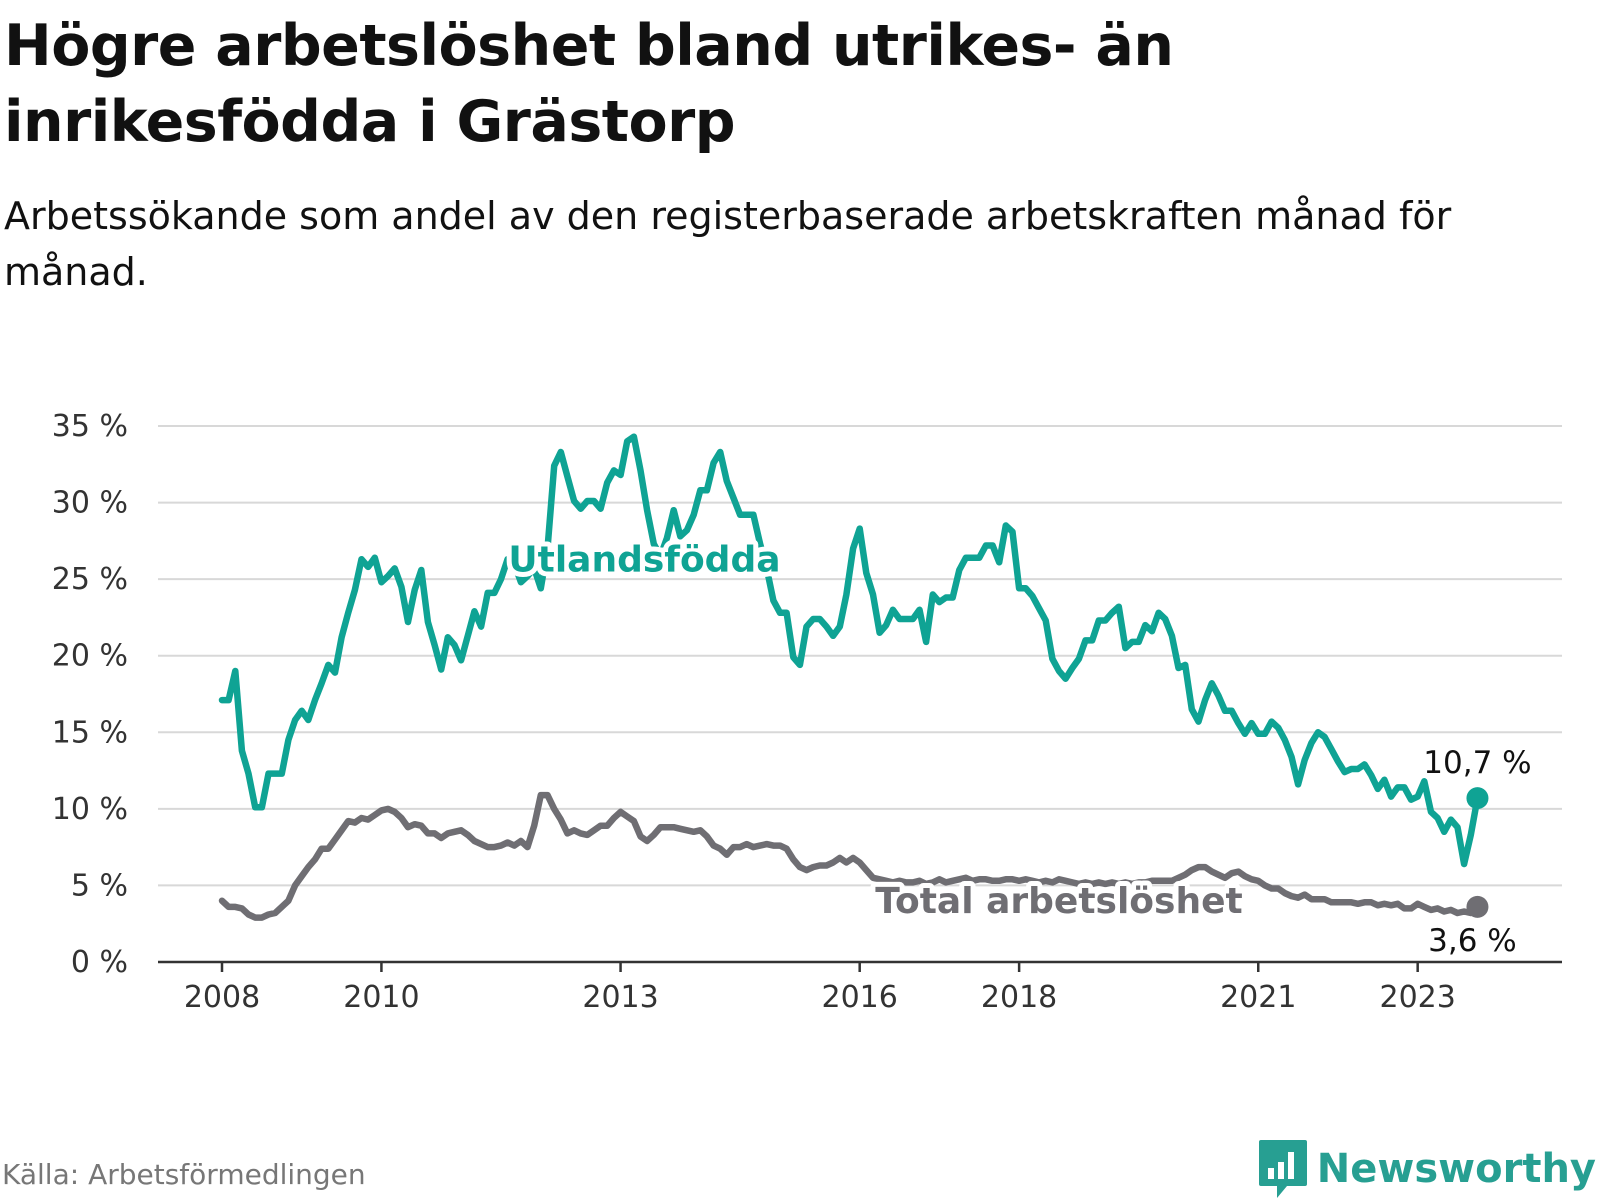 The height and width of the screenshot is (1200, 1600). Describe the element at coordinates (90, 503) in the screenshot. I see `y-tick-label: 30 %` at that location.